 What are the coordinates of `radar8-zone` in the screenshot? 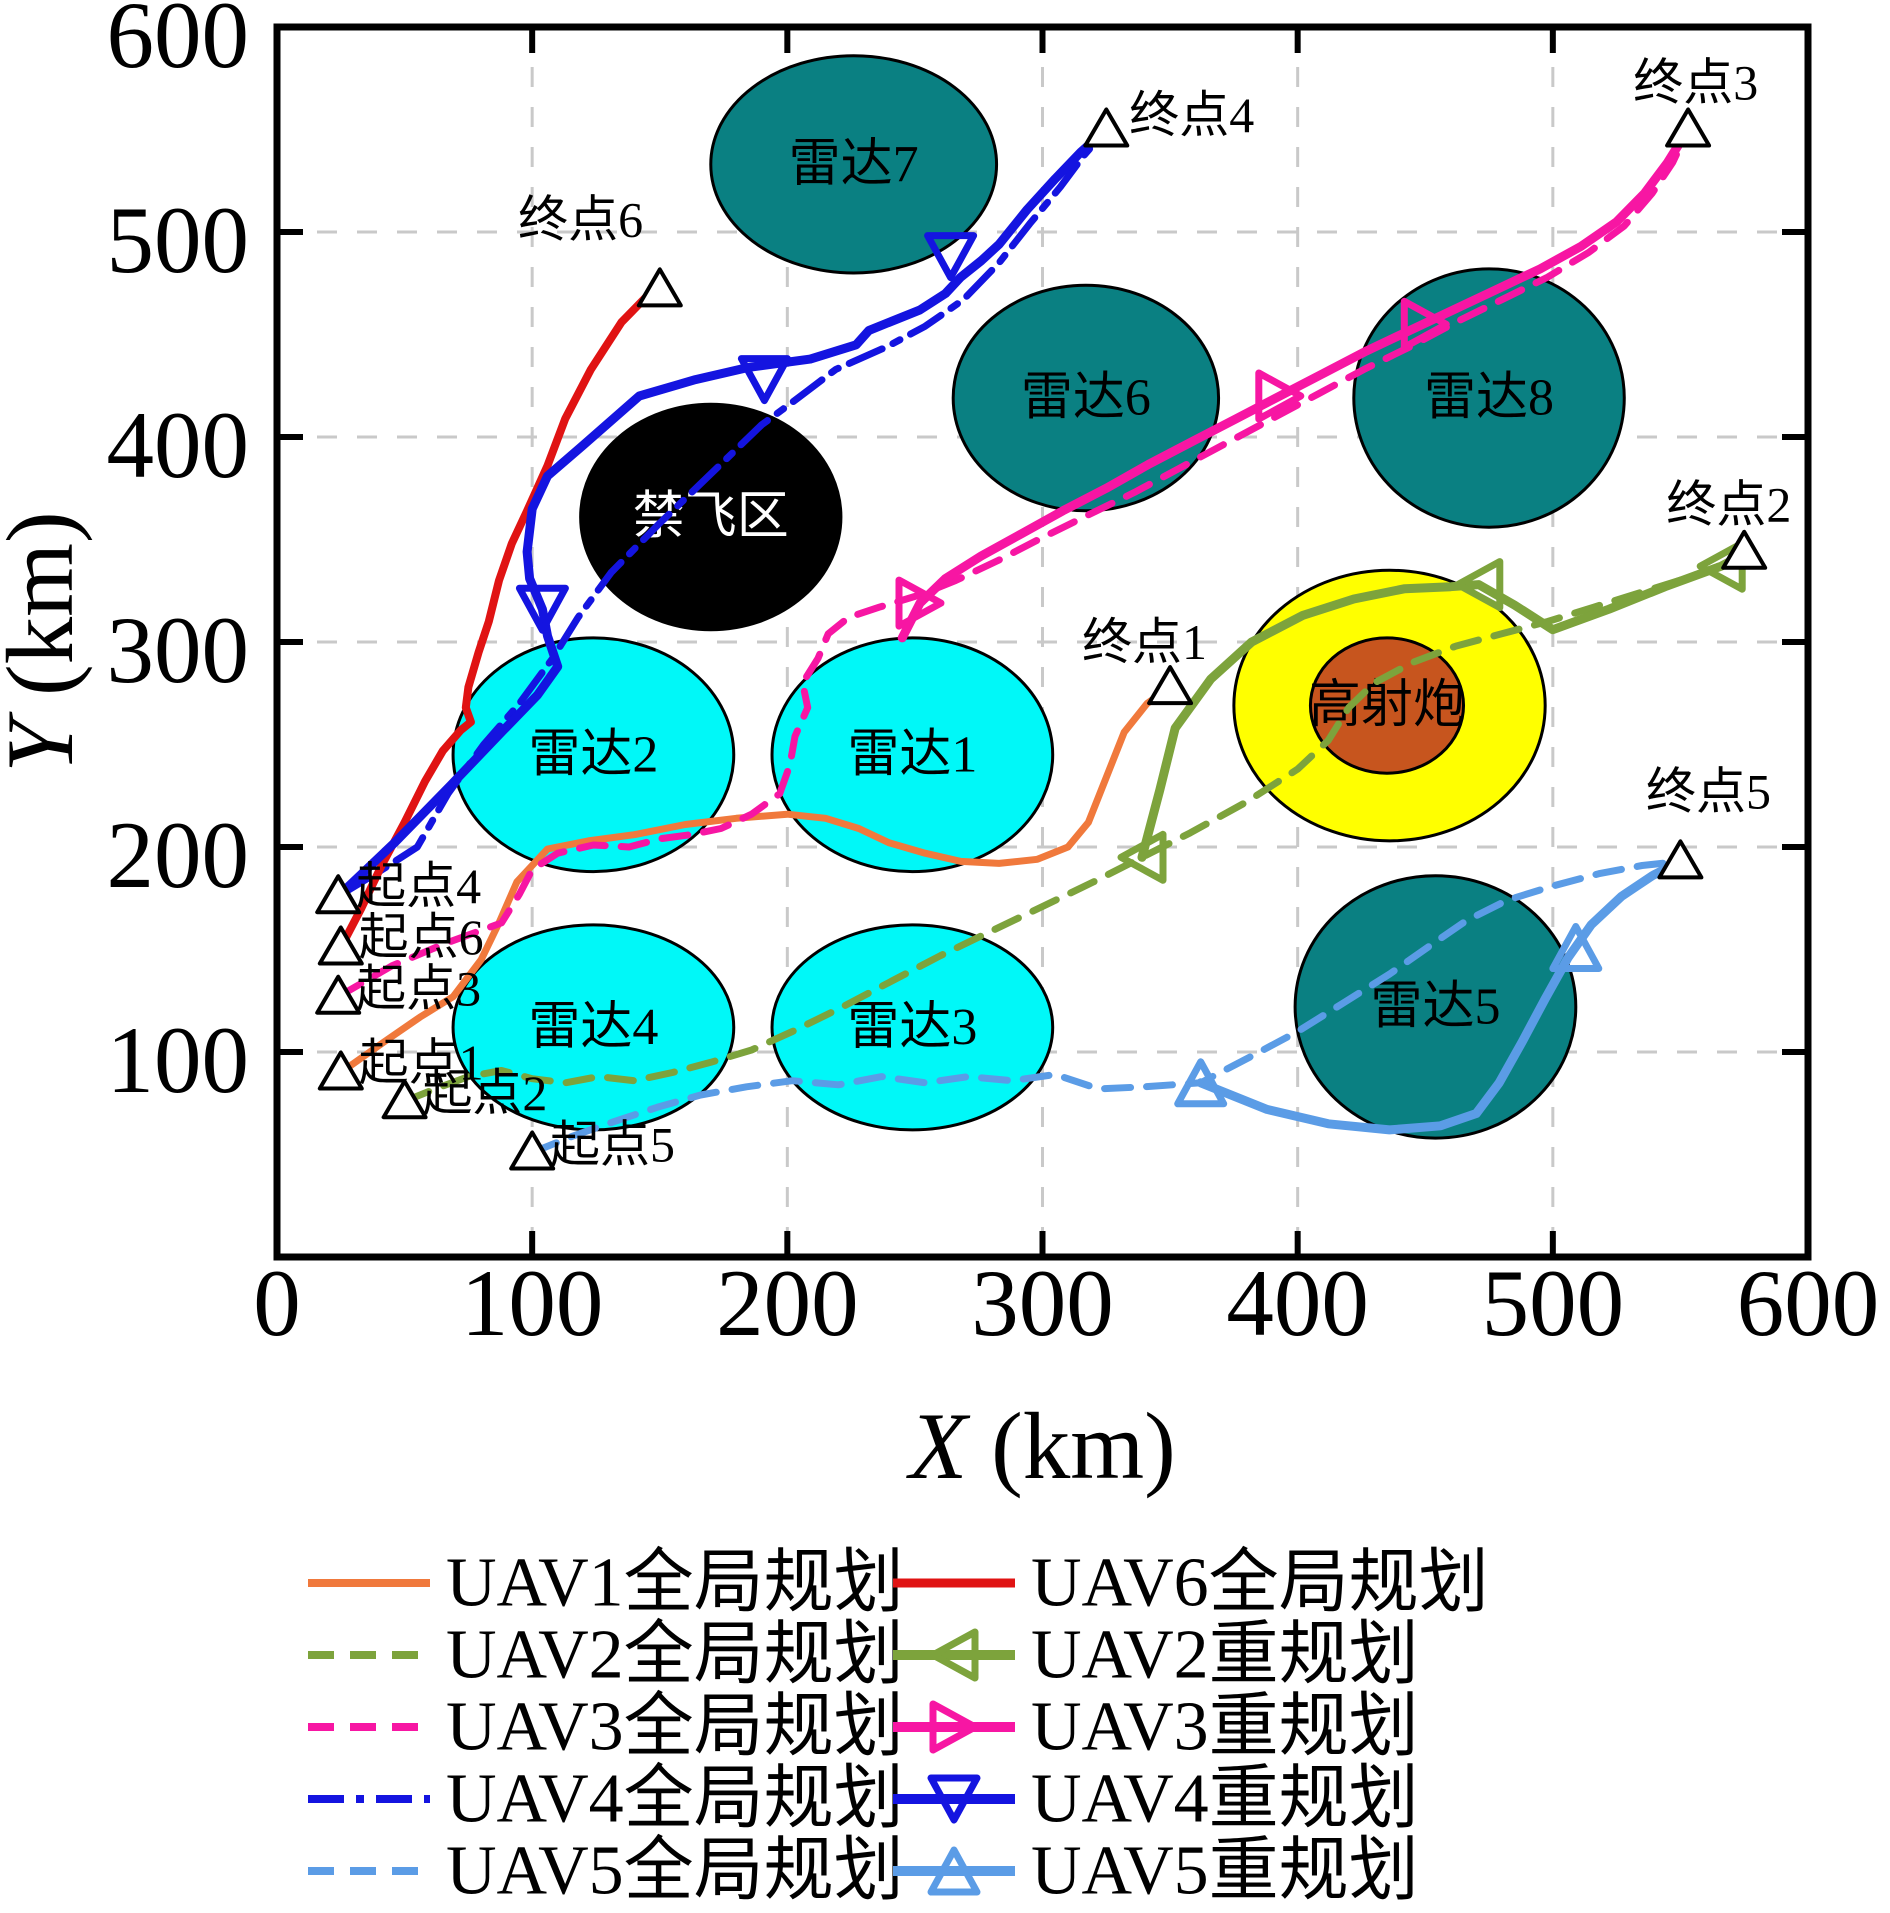 It's located at (1489, 398).